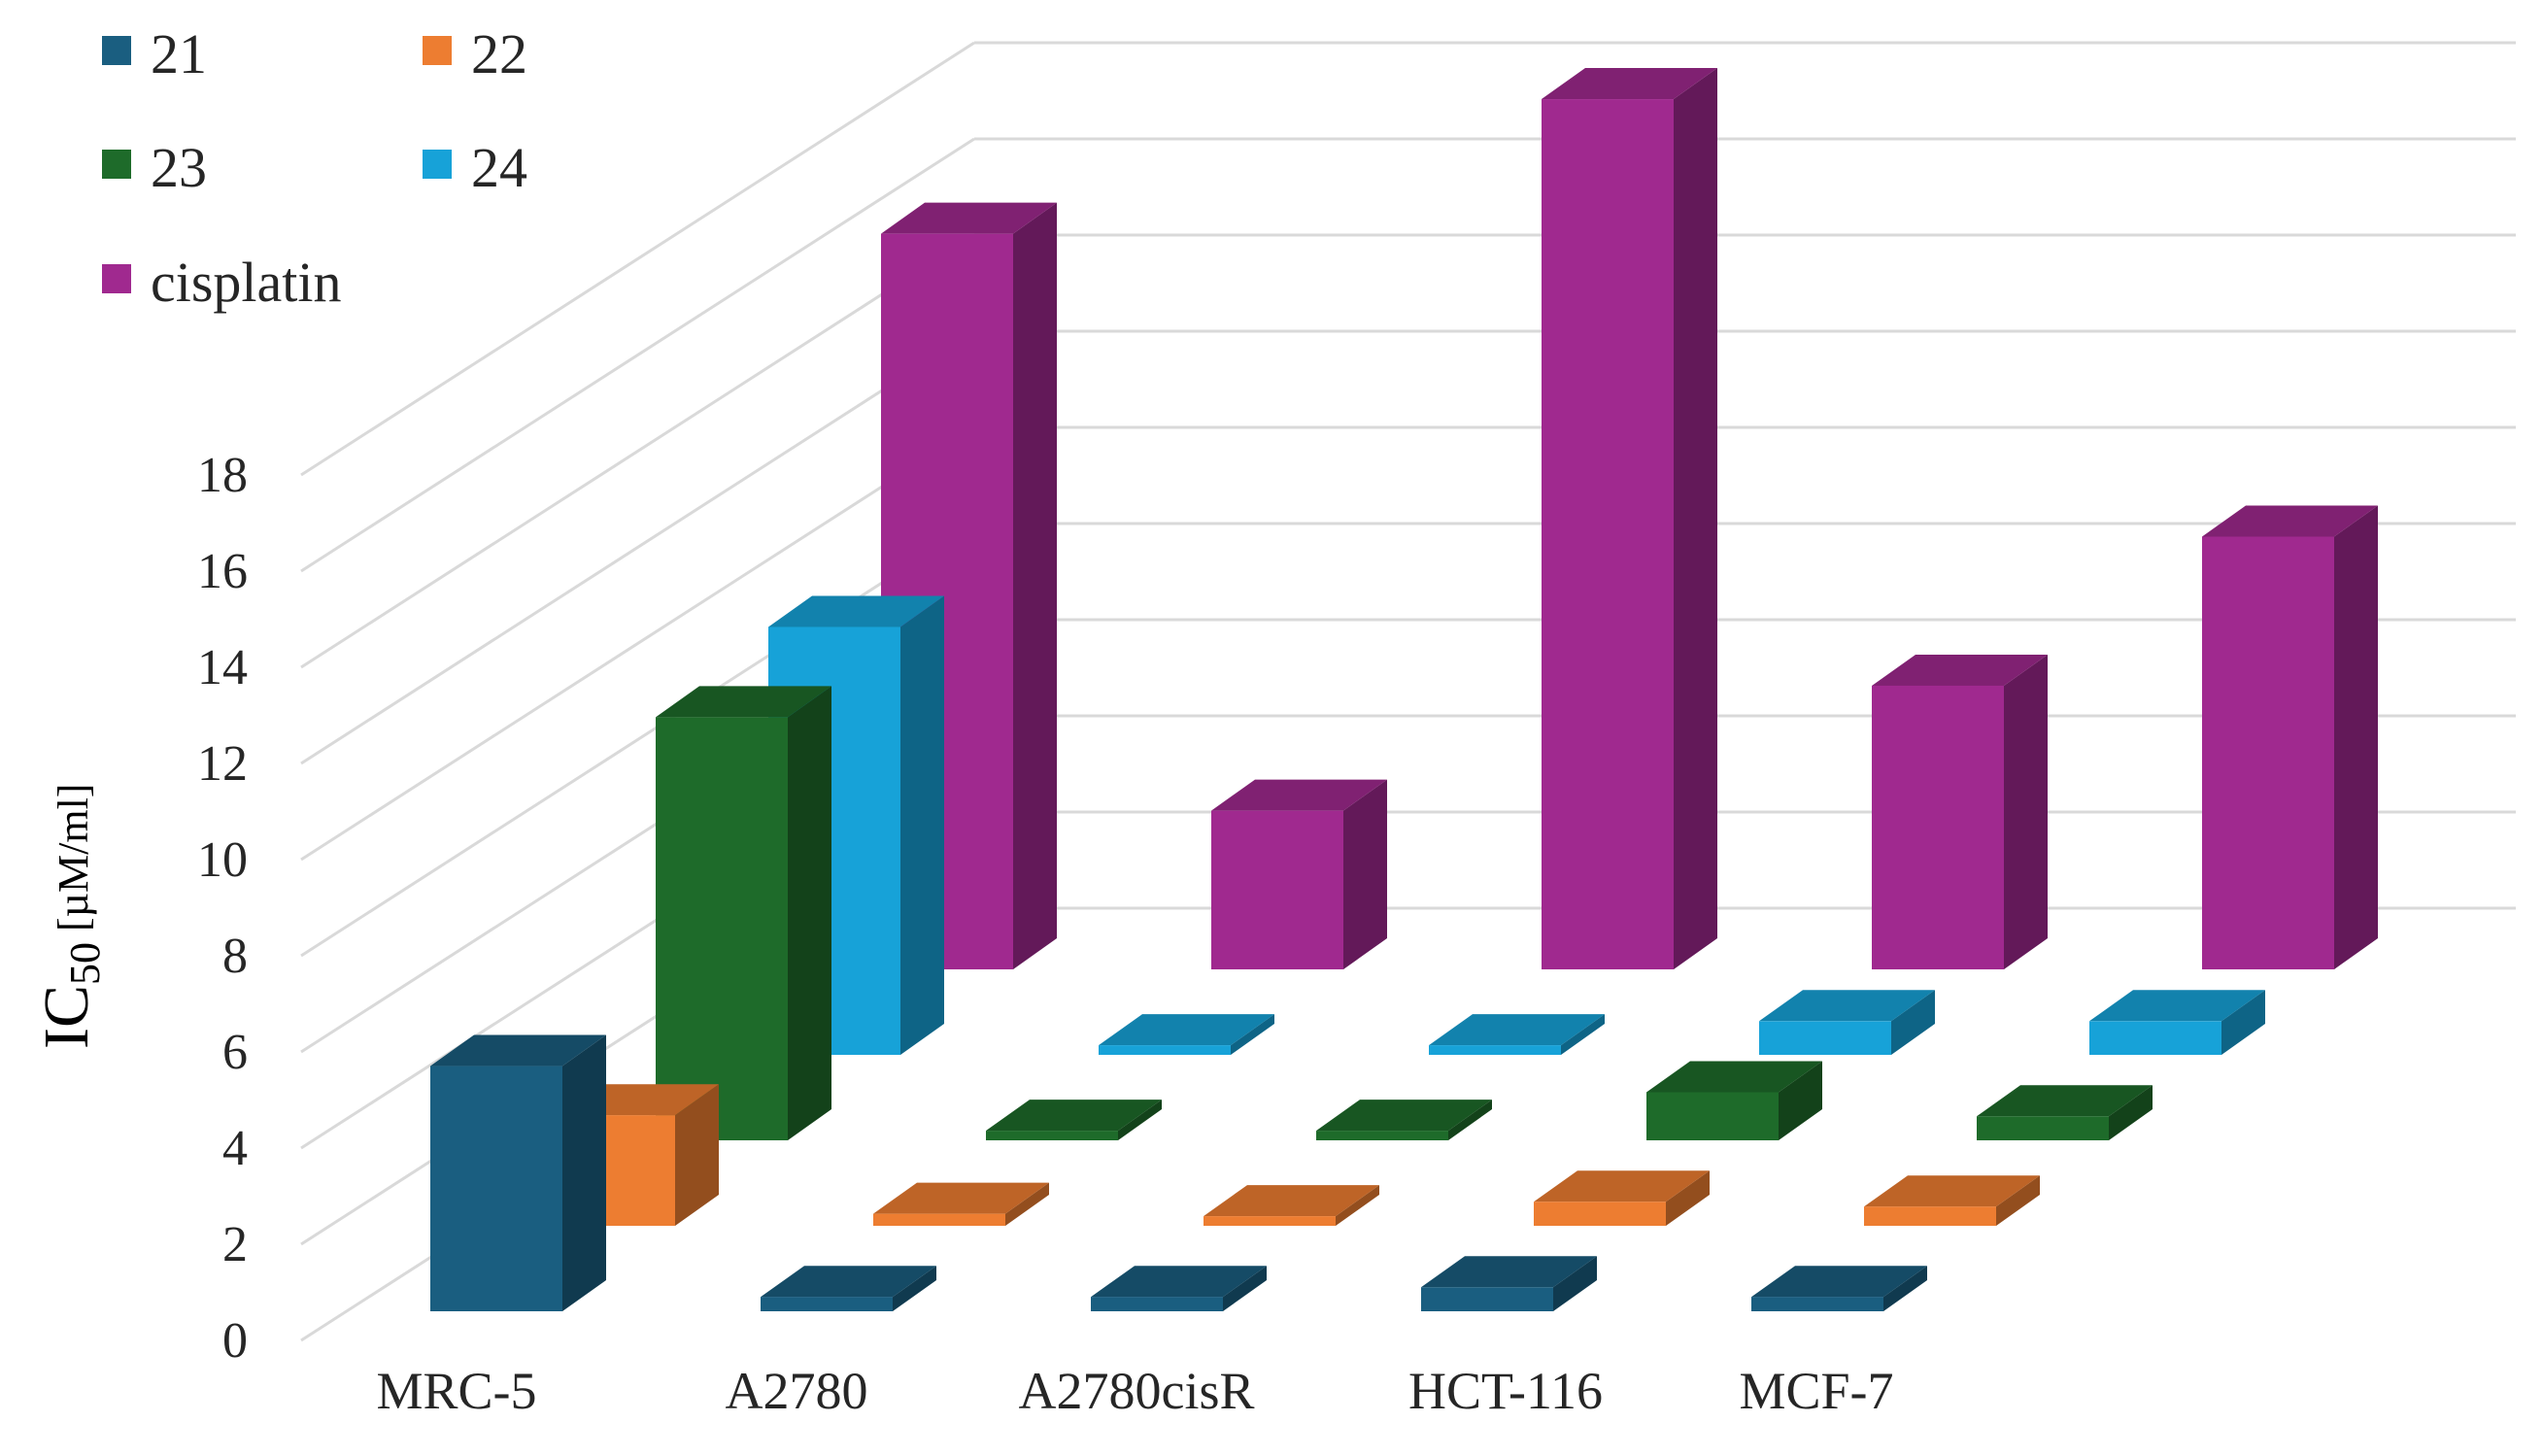 The image size is (2543, 1456). I want to click on legend-item-22: 22, so click(475, 53).